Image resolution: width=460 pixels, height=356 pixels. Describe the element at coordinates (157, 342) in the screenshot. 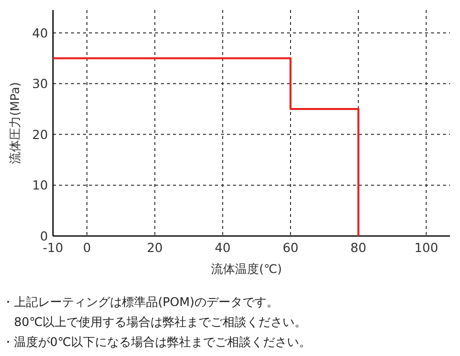

I see `text: ・温度が0℃以下になる場合は弊社までご相談ください。` at that location.